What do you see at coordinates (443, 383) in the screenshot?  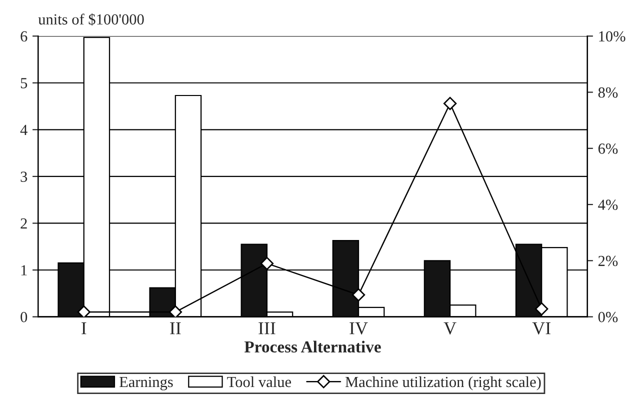 I see `legend-label: Machine utilization (right scale)` at bounding box center [443, 383].